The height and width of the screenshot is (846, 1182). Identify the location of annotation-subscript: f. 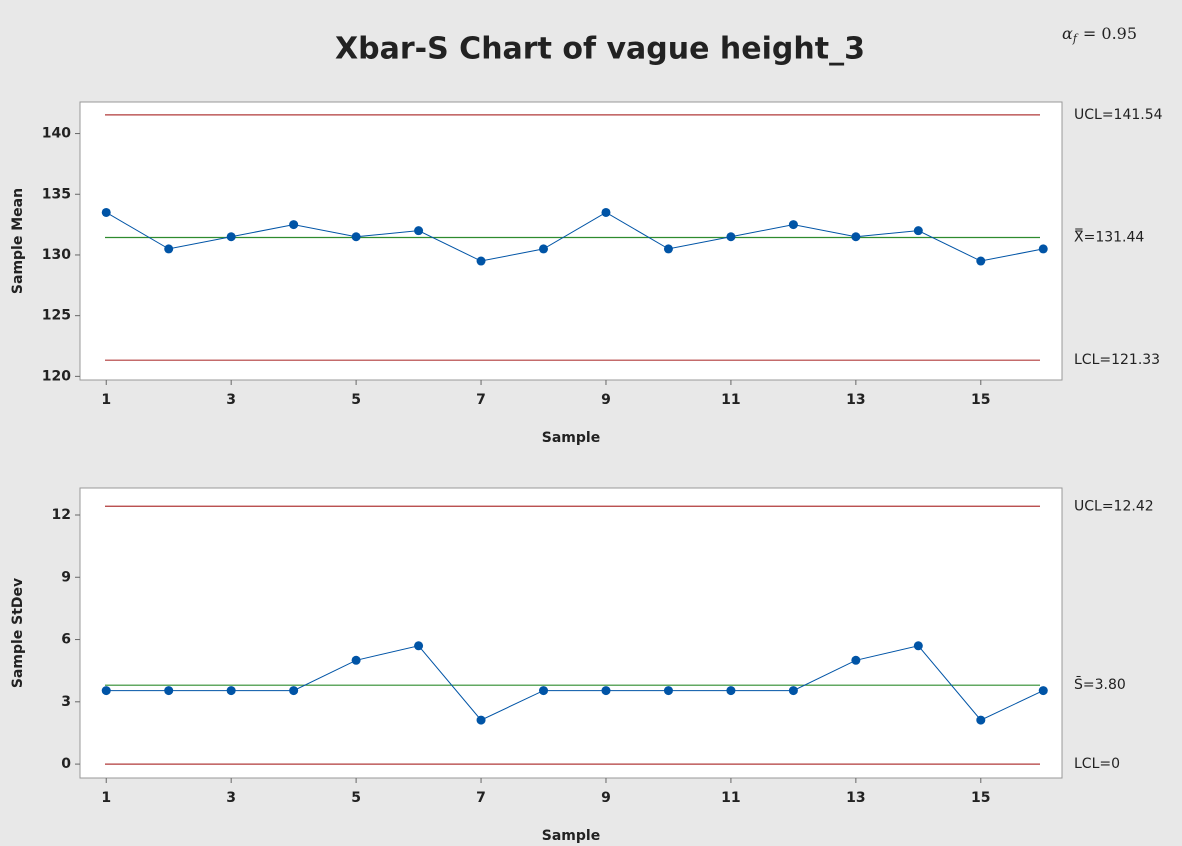
(1075, 38).